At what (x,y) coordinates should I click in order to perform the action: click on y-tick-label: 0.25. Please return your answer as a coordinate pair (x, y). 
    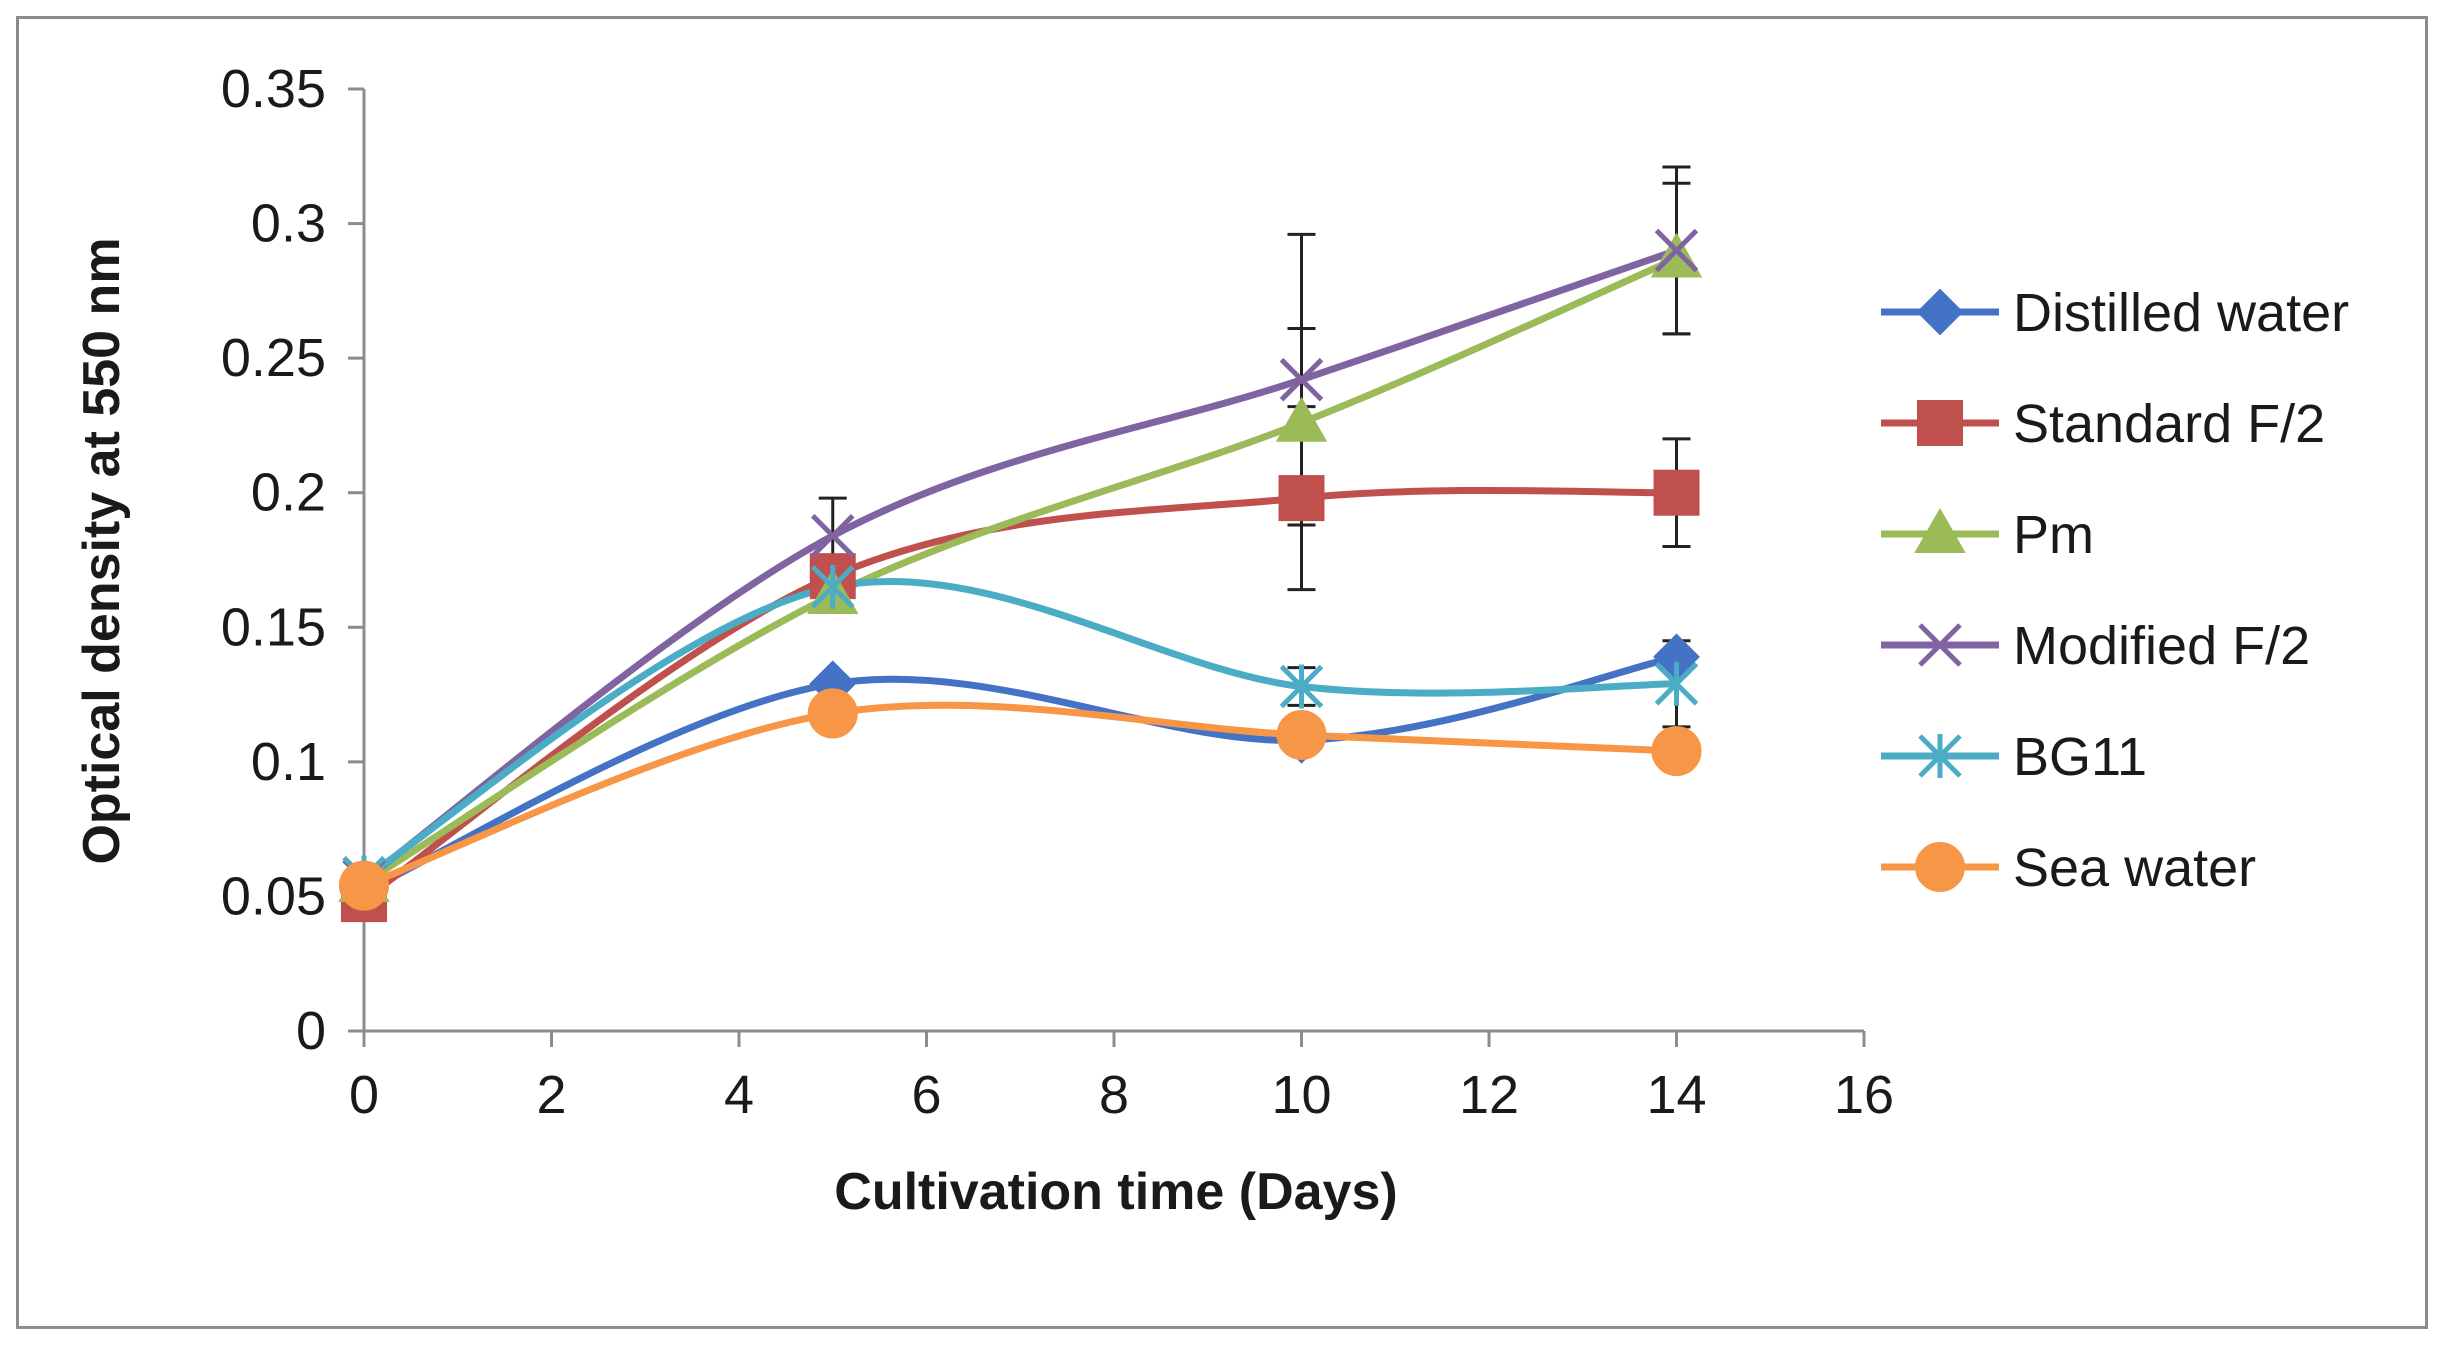
    Looking at the image, I should click on (273, 358).